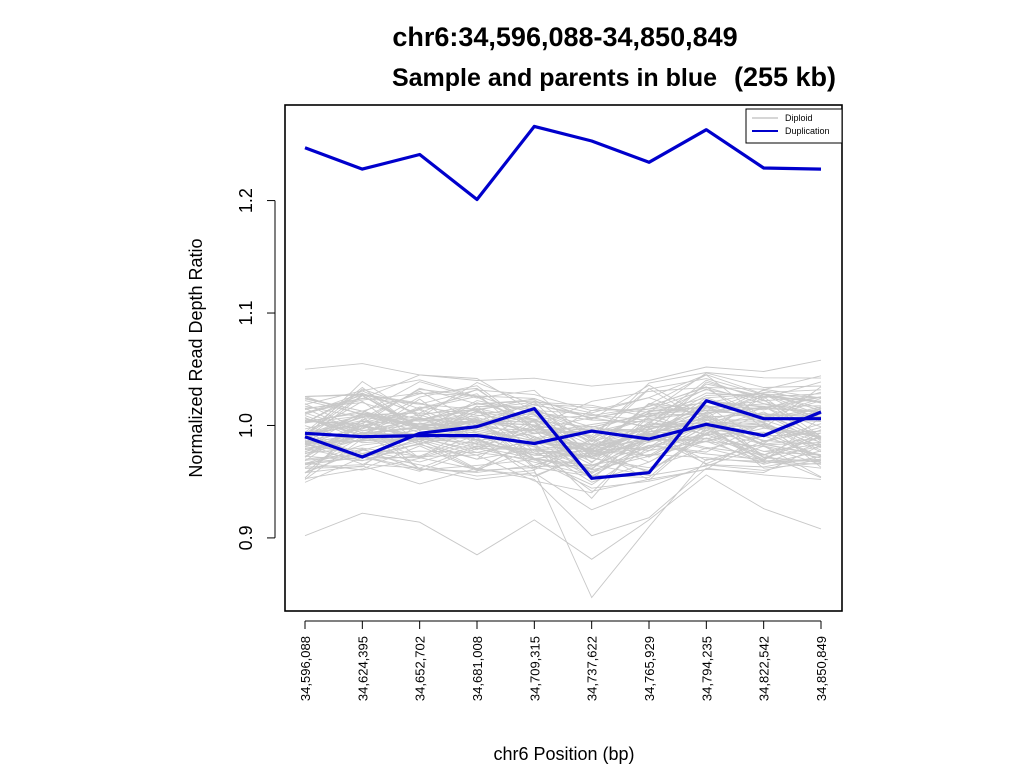 This screenshot has height=768, width=1024. I want to click on x-tick-label: 34,822,542, so click(764, 668).